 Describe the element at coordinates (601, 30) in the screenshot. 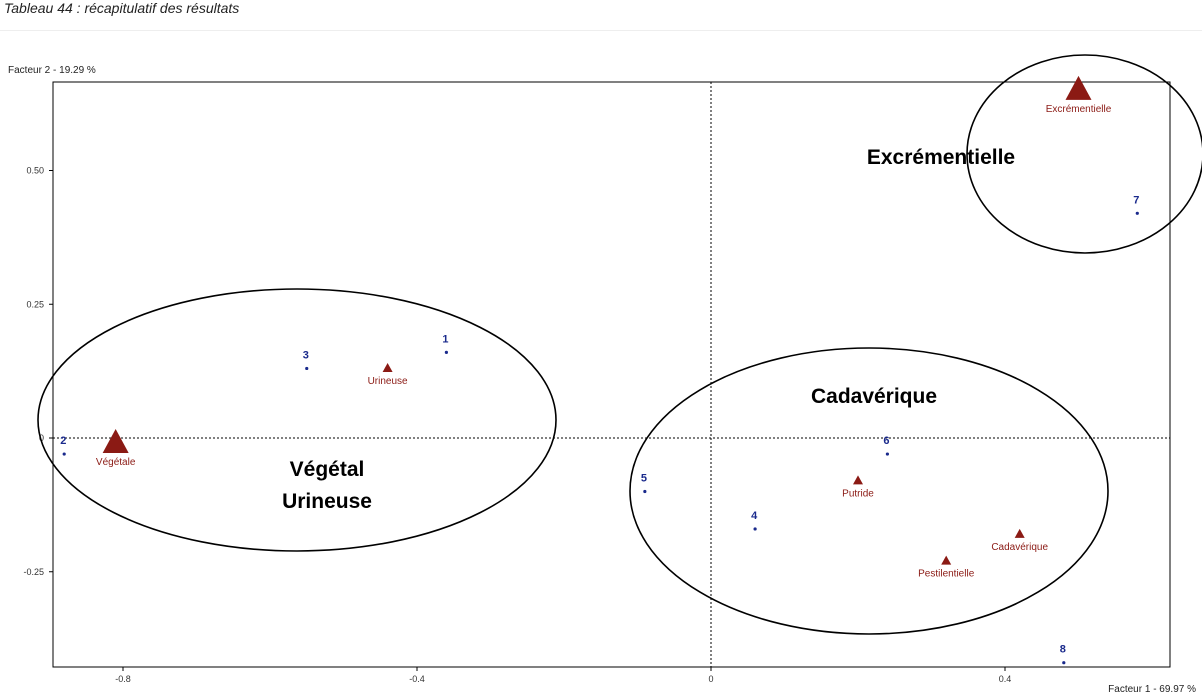

I see `caption-divider` at that location.